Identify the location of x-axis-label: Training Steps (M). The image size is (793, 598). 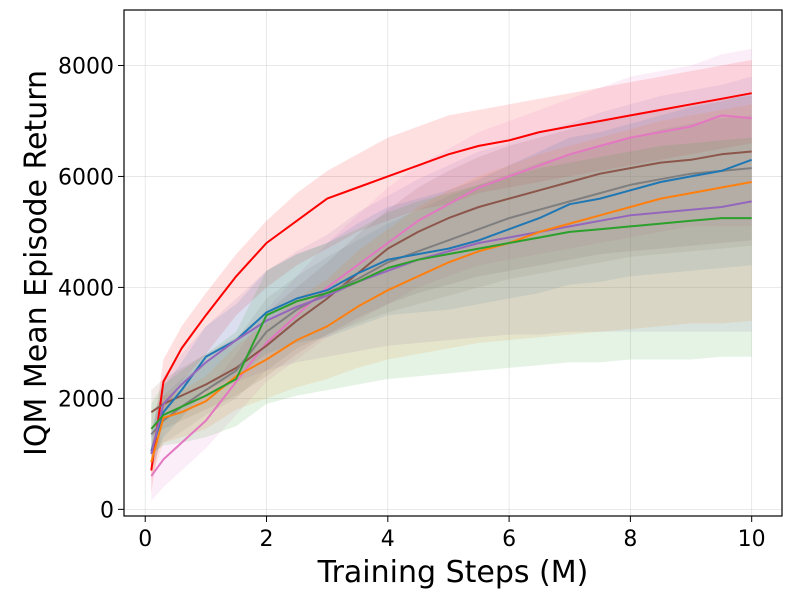
(453, 572).